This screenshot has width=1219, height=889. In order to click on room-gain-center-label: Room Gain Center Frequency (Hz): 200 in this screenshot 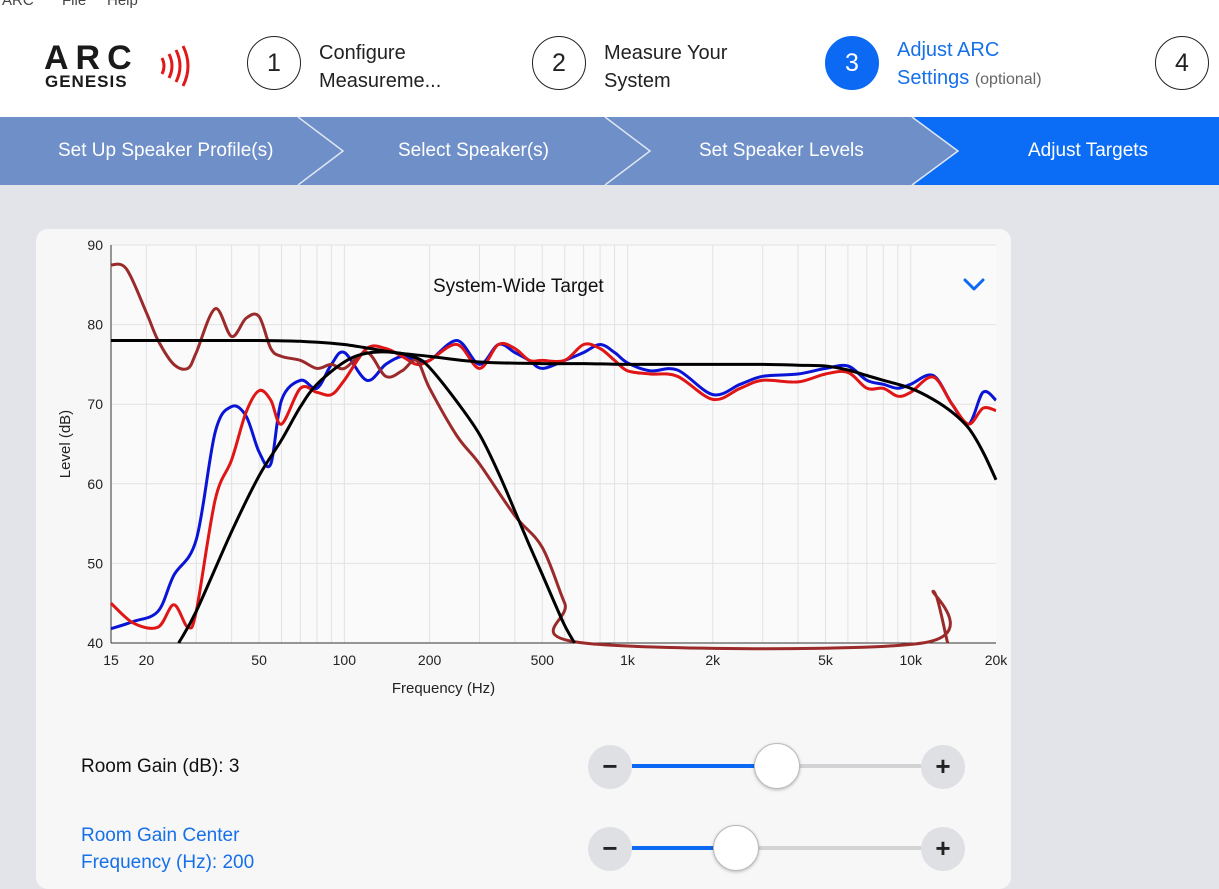, I will do `click(168, 849)`.